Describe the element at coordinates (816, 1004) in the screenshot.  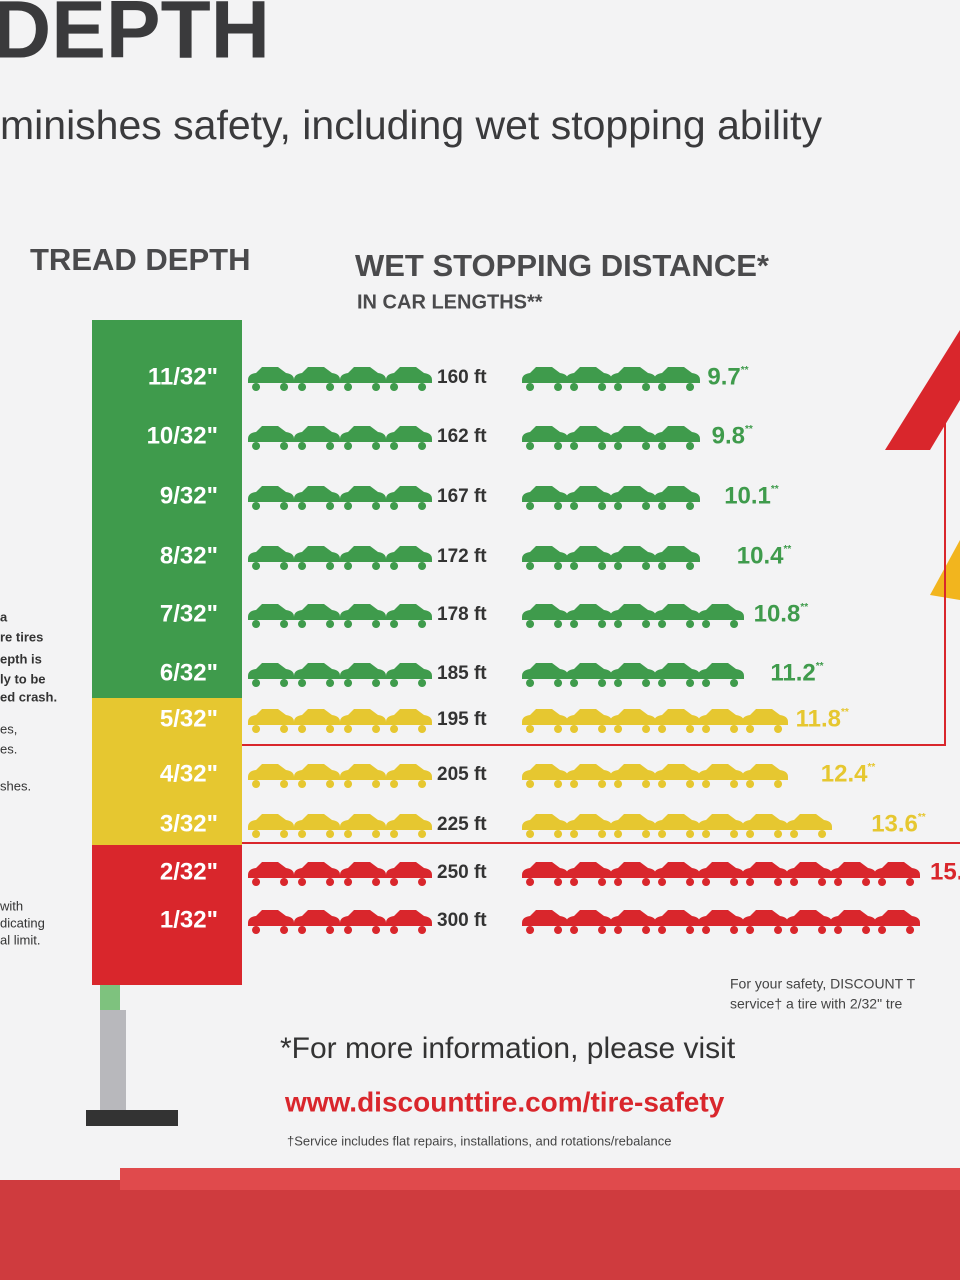
I see `safety-note: service† a tire with 2/32" tre` at that location.